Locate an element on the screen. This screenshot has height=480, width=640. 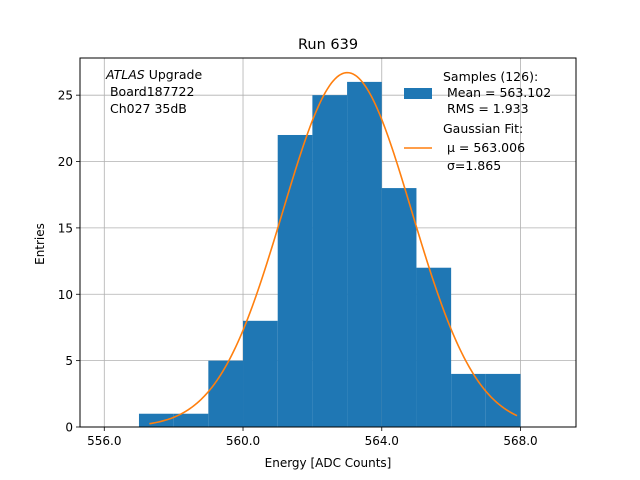
legend-fit-line-2: μ = 563.006 is located at coordinates (484, 147).